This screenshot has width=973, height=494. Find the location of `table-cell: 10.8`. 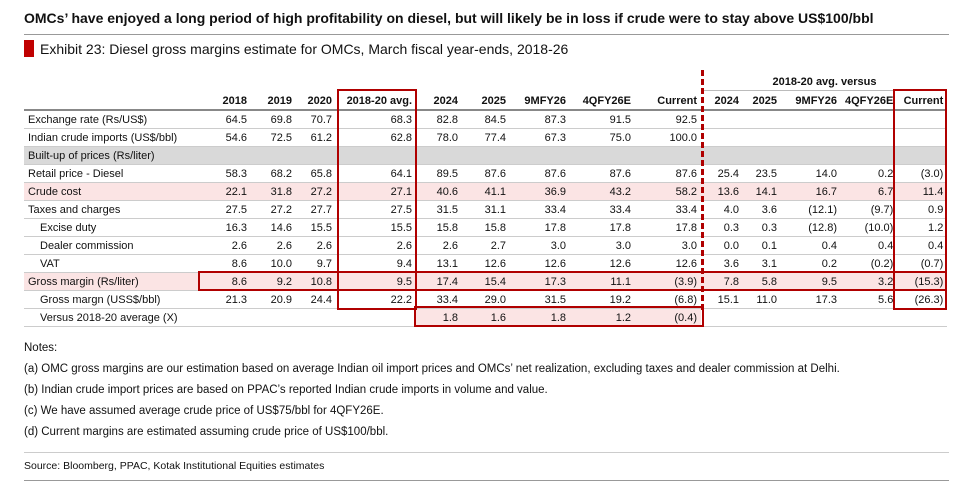

table-cell: 10.8 is located at coordinates (316, 281).